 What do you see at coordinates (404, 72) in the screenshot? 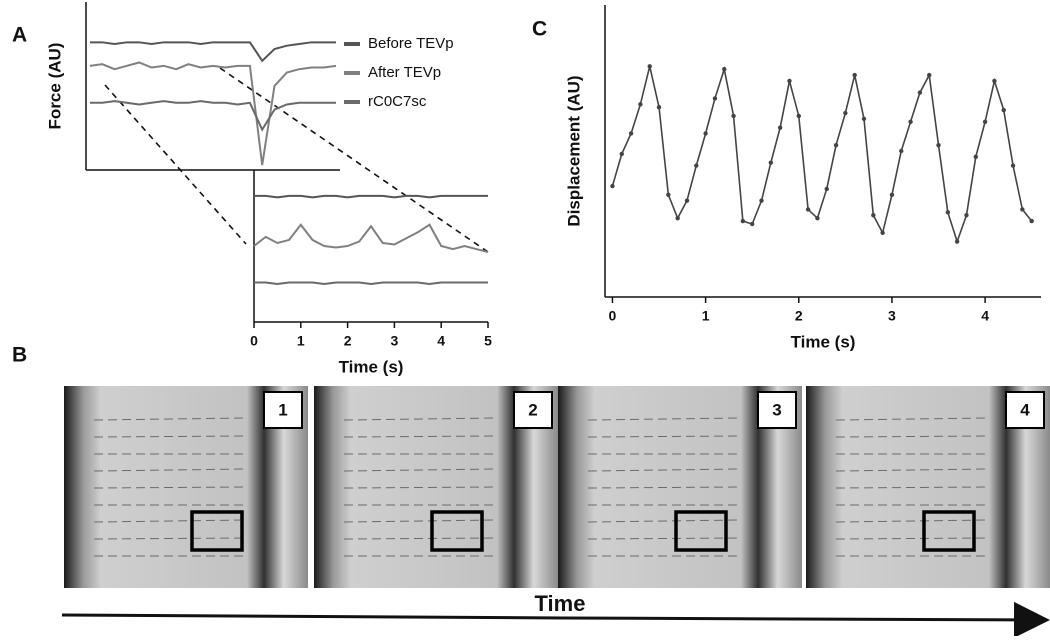
I see `legend-label: After TEVp` at bounding box center [404, 72].